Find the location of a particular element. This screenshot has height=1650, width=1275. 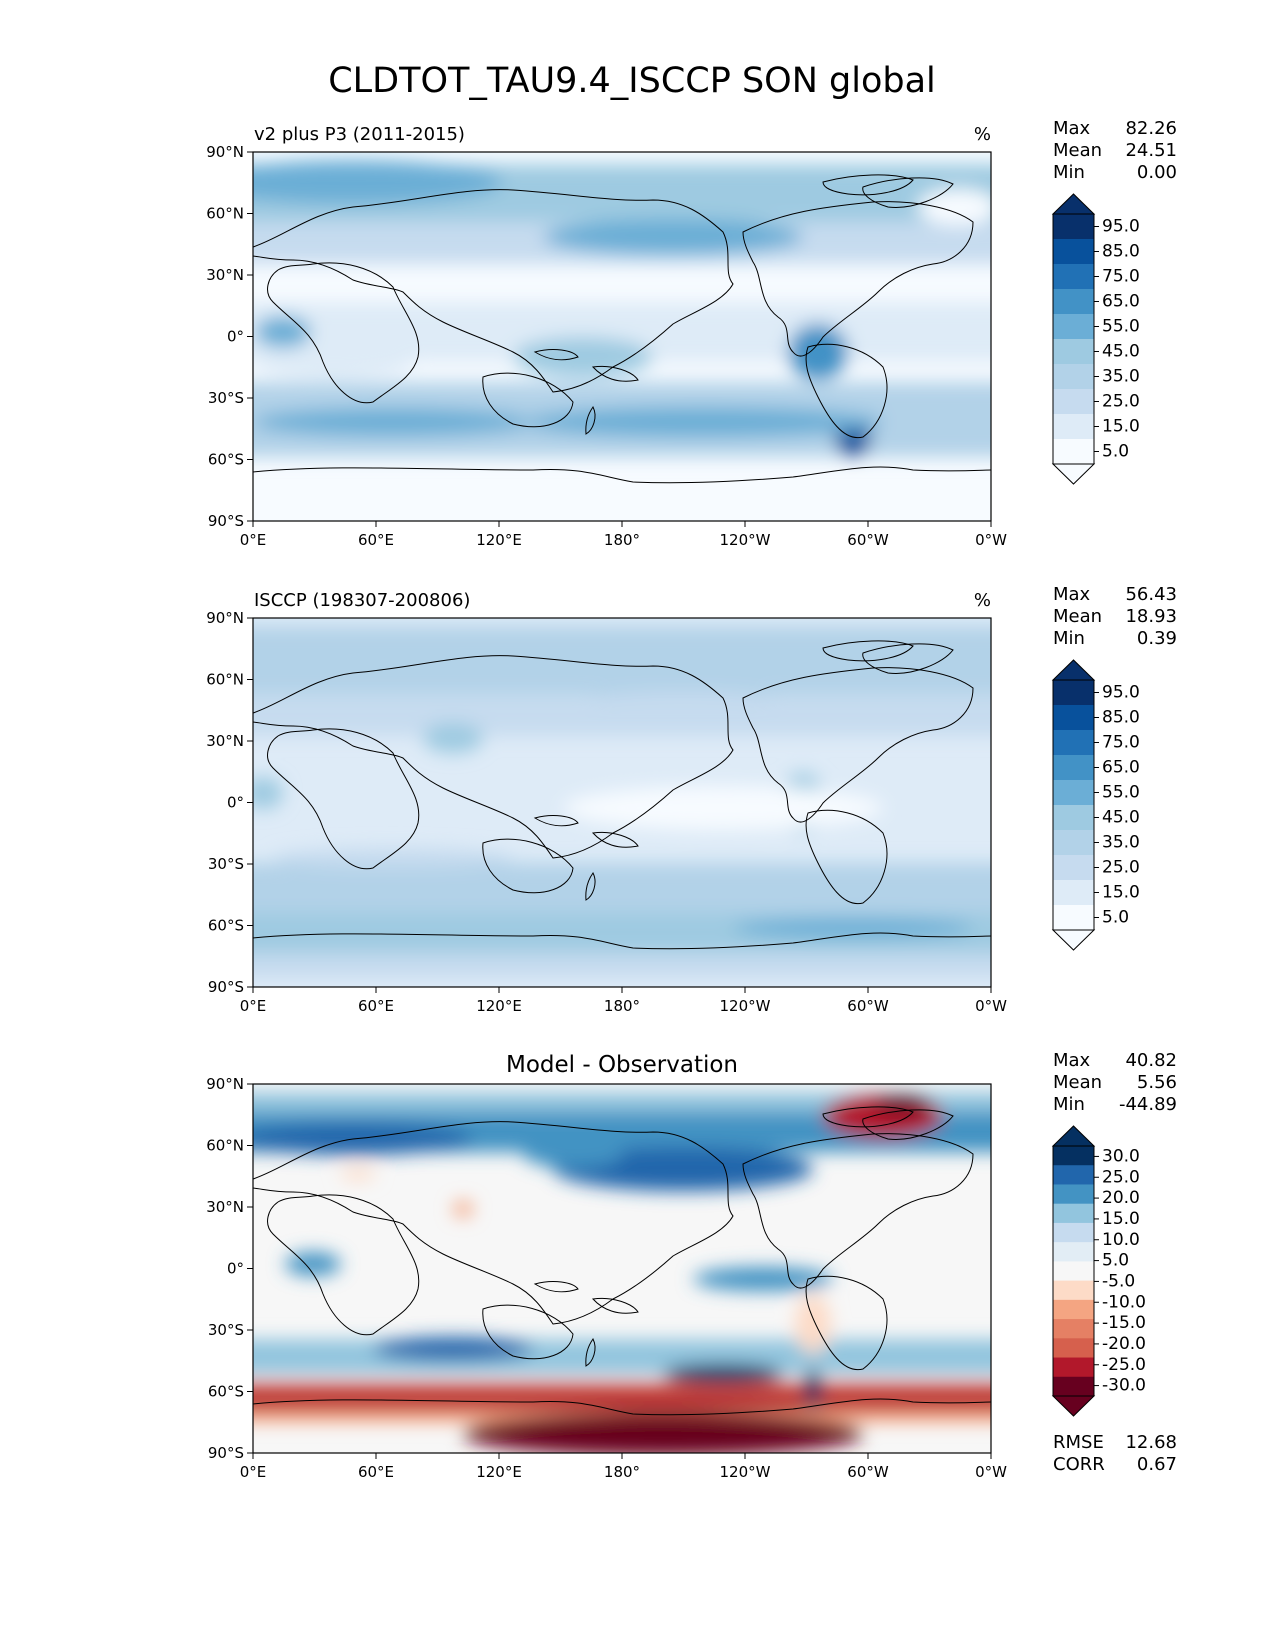

colorbar-tick-label: -30.0 is located at coordinates (1124, 1386).